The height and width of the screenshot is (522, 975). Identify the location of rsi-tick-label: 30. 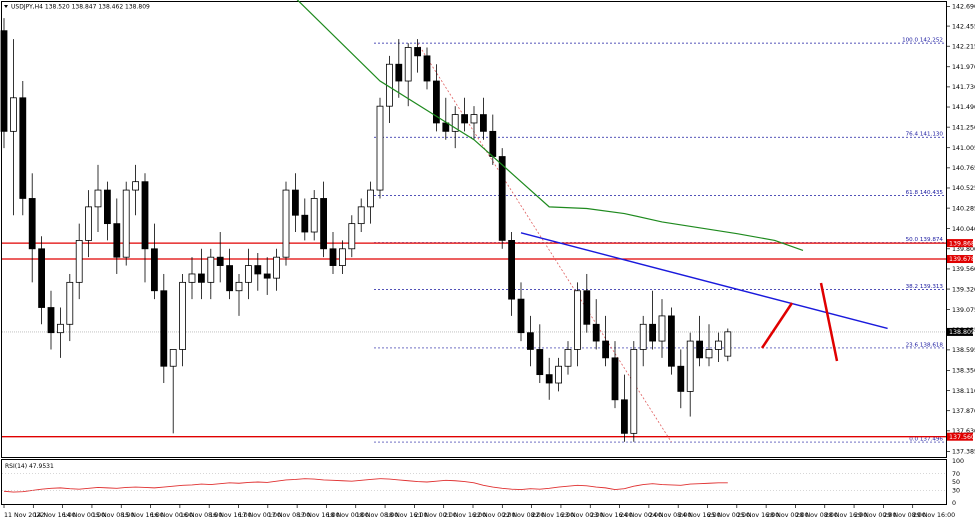
(956, 491).